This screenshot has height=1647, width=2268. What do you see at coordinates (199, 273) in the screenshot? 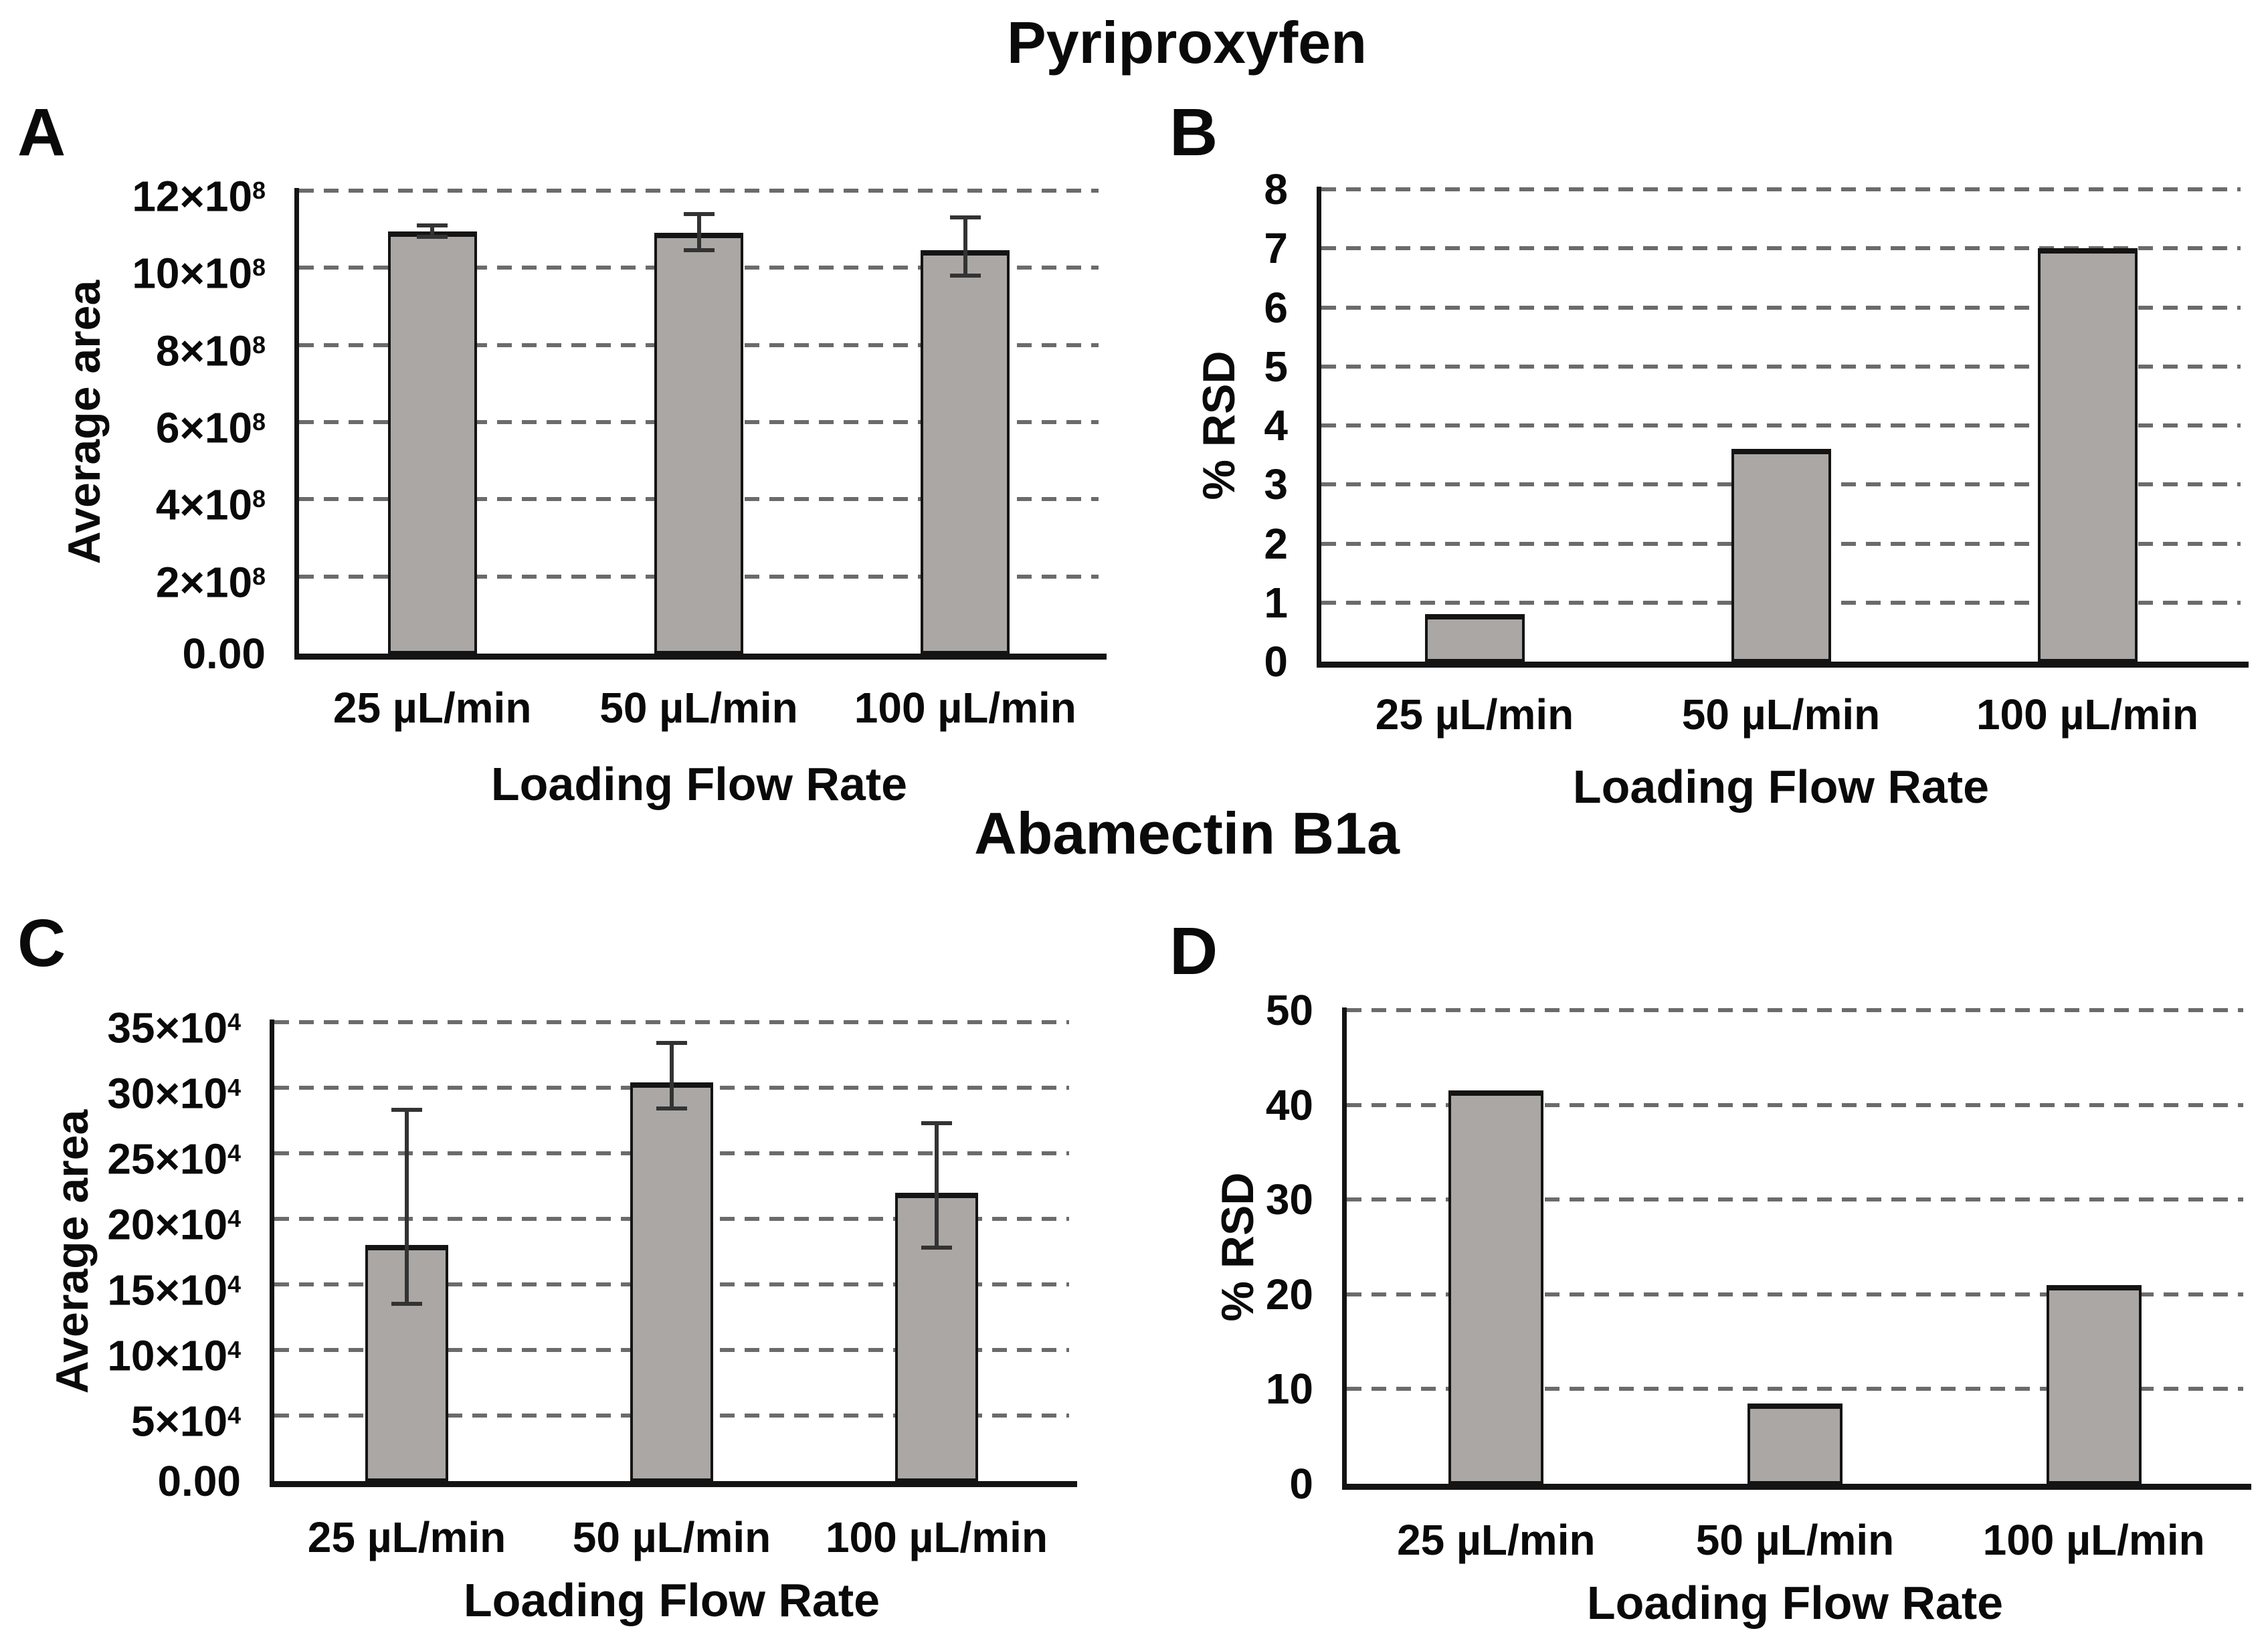
I see `y-tick-label: 10×108` at bounding box center [199, 273].